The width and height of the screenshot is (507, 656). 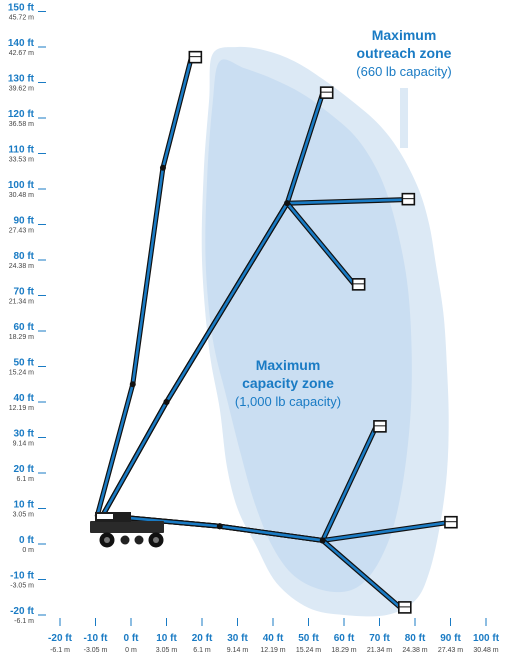 I want to click on model-plate, so click(x=105, y=516).